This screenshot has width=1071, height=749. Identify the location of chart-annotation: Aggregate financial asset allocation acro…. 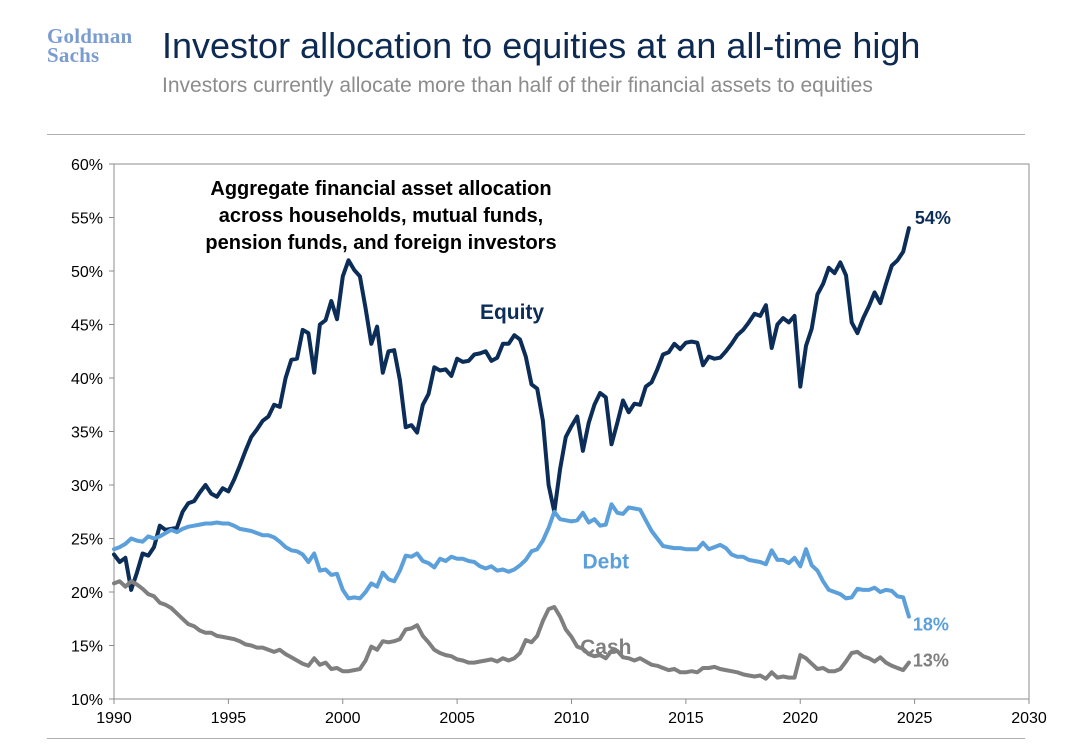
(380, 216).